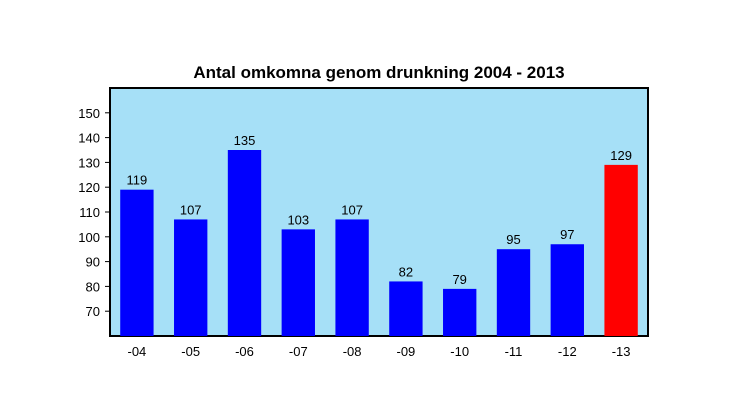 This screenshot has height=419, width=746. I want to click on data-label: 129, so click(621, 155).